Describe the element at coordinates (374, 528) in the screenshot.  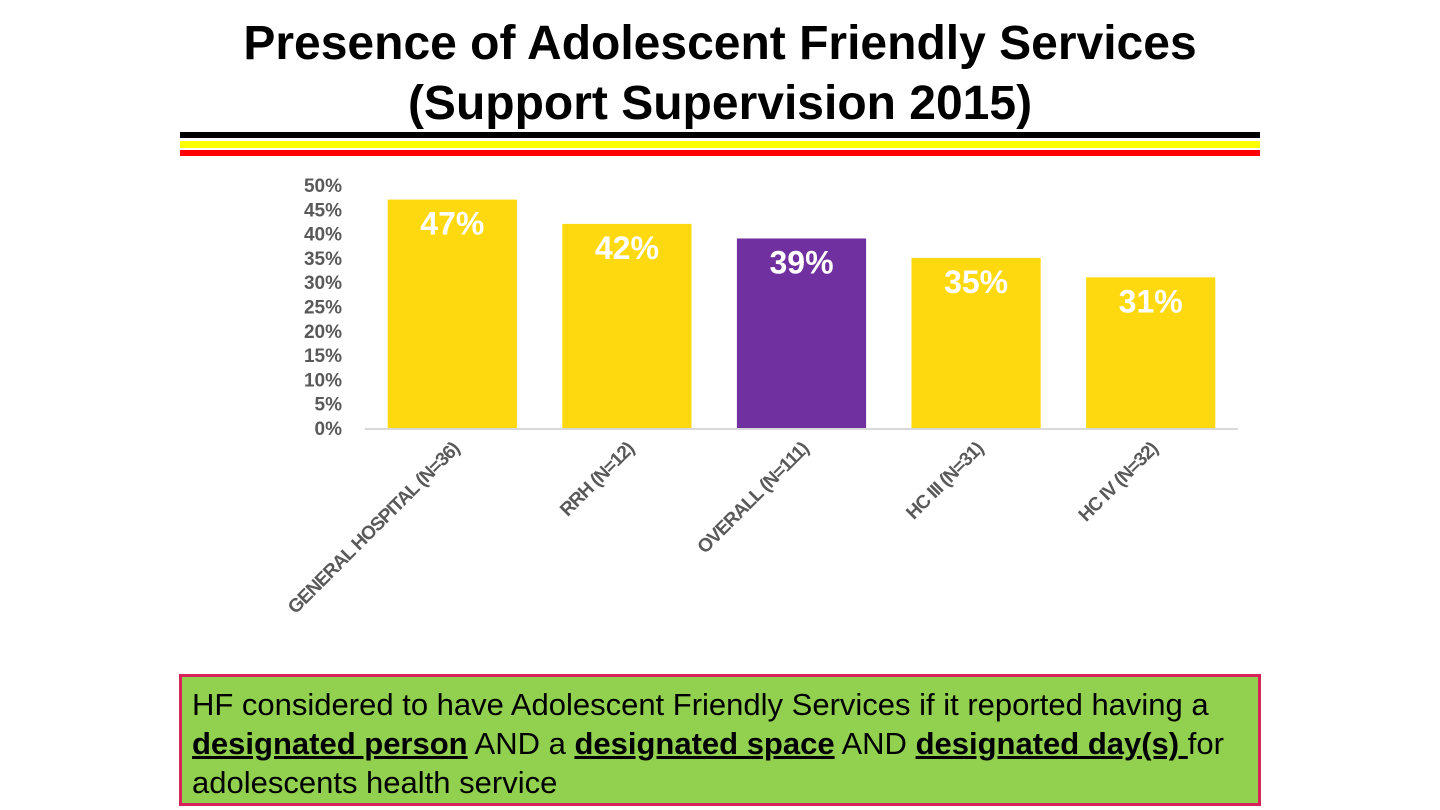
I see `x-tick-label: GENERAL HOSPITAL (N=36)` at that location.